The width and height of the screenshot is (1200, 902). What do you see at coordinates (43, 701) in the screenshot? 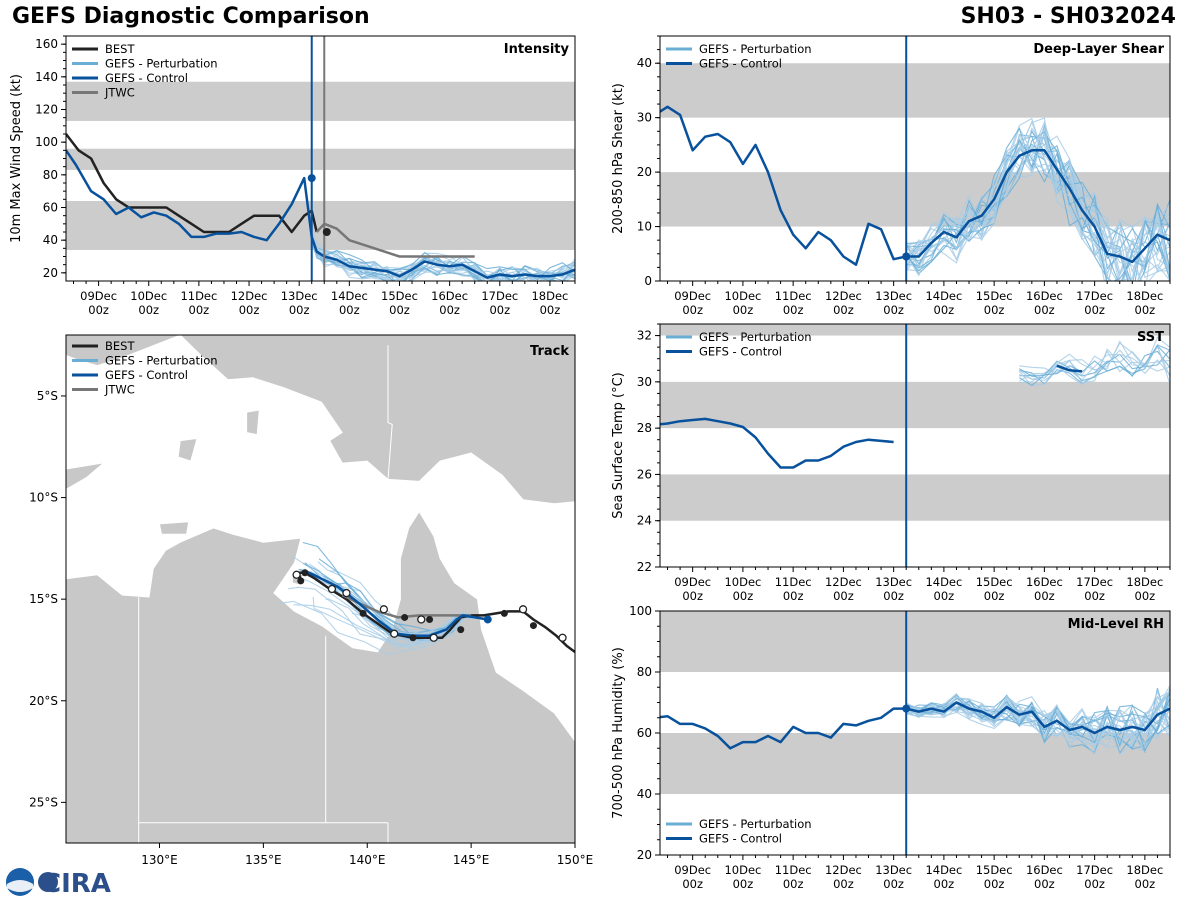
I see `track-ytick-label: 20°S` at bounding box center [43, 701].